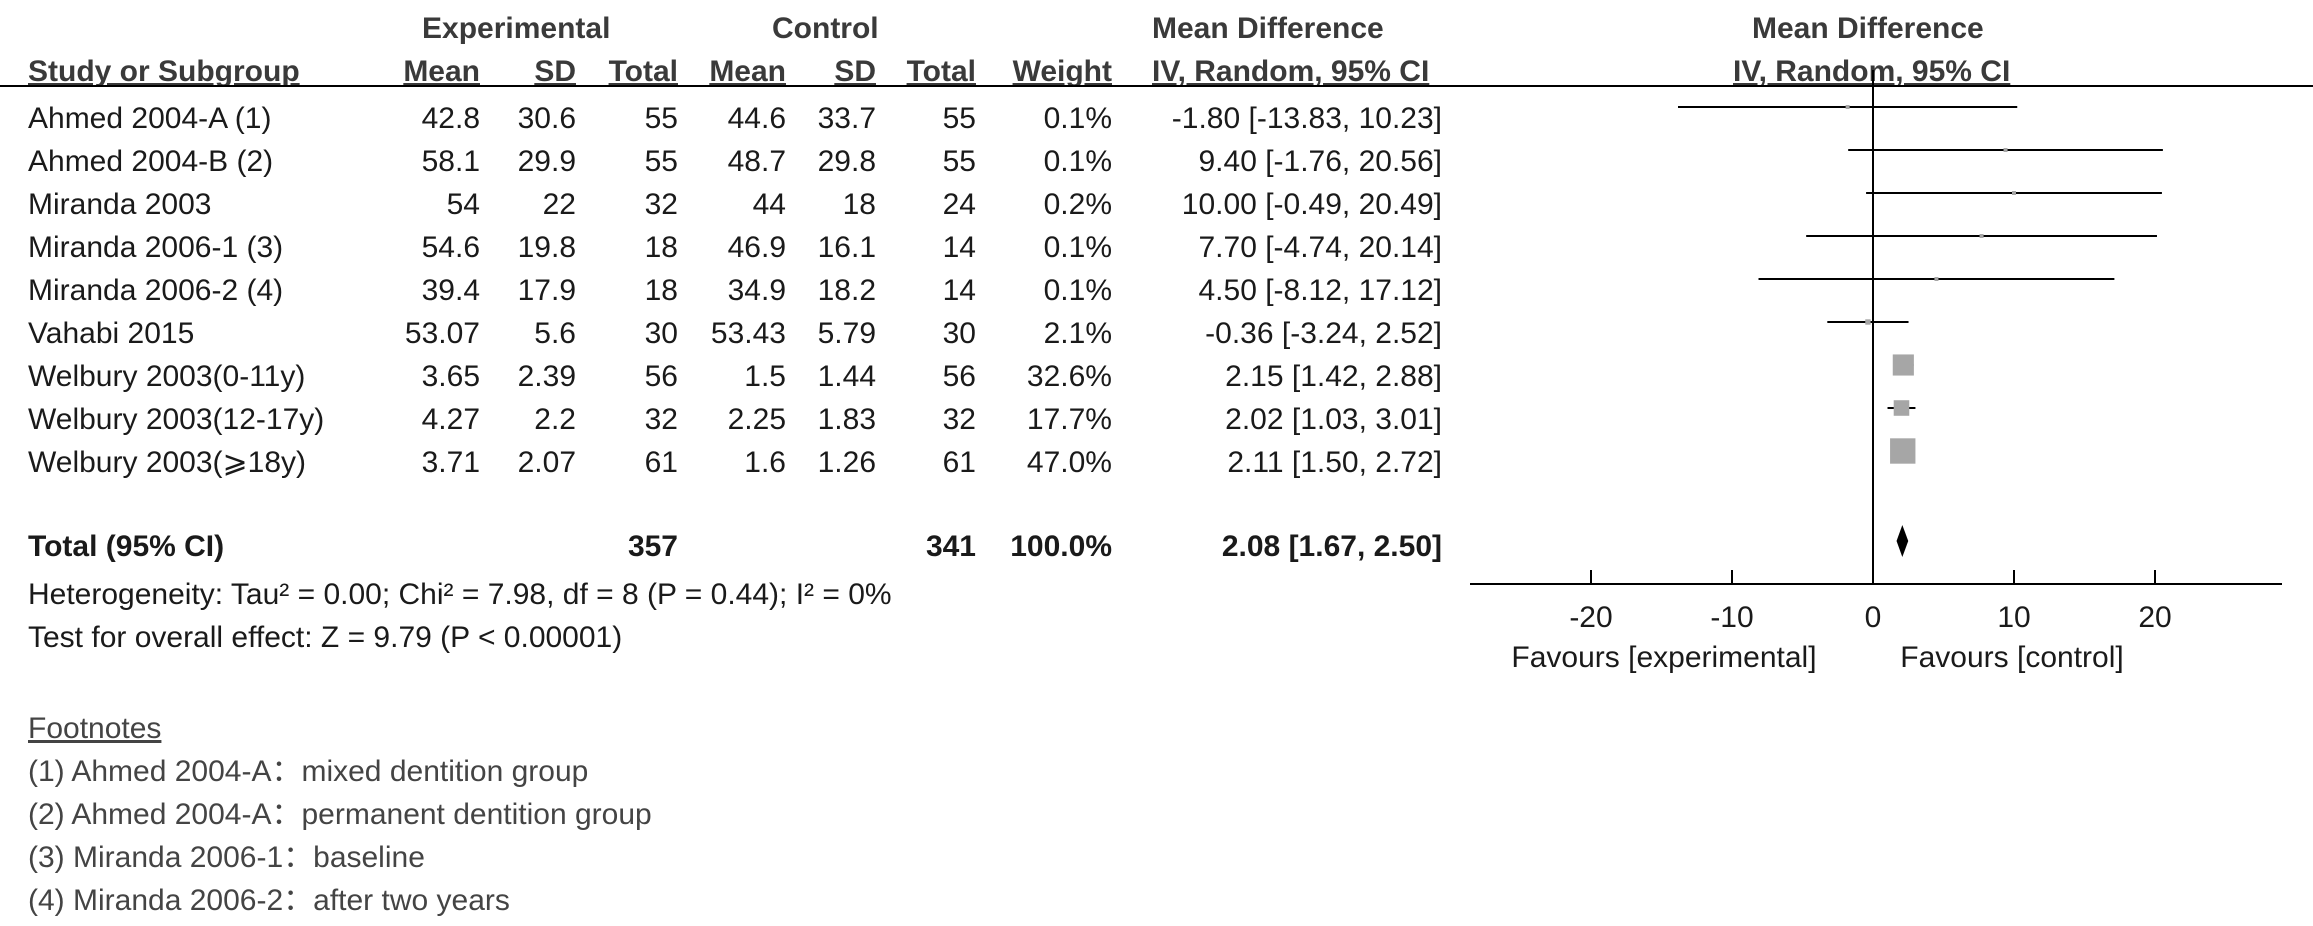 Image resolution: width=2313 pixels, height=926 pixels. Describe the element at coordinates (765, 462) in the screenshot. I see `ctrl-mean: 1.6` at that location.